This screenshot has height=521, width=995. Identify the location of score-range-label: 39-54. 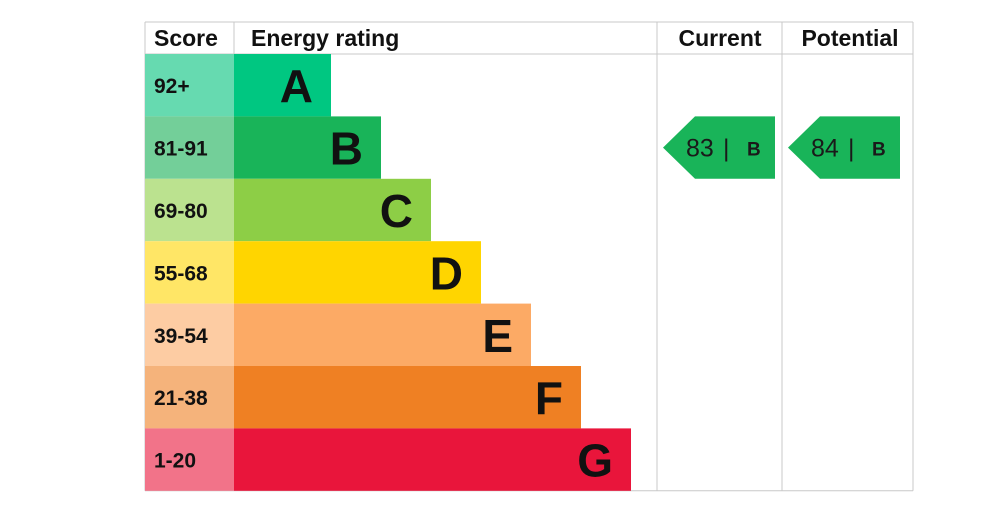
(181, 336).